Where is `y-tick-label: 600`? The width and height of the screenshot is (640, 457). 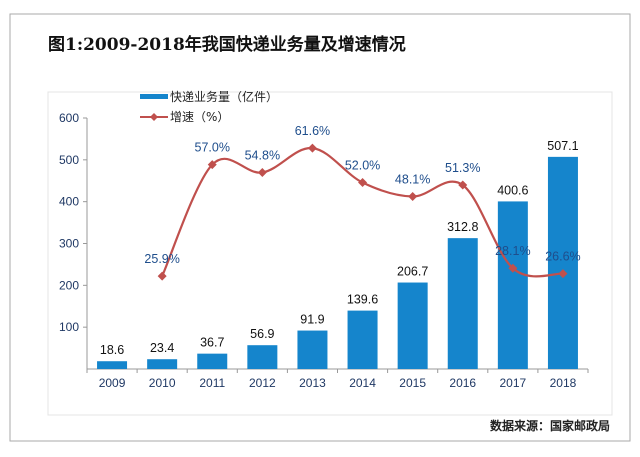
y-tick-label: 600 is located at coordinates (69, 118).